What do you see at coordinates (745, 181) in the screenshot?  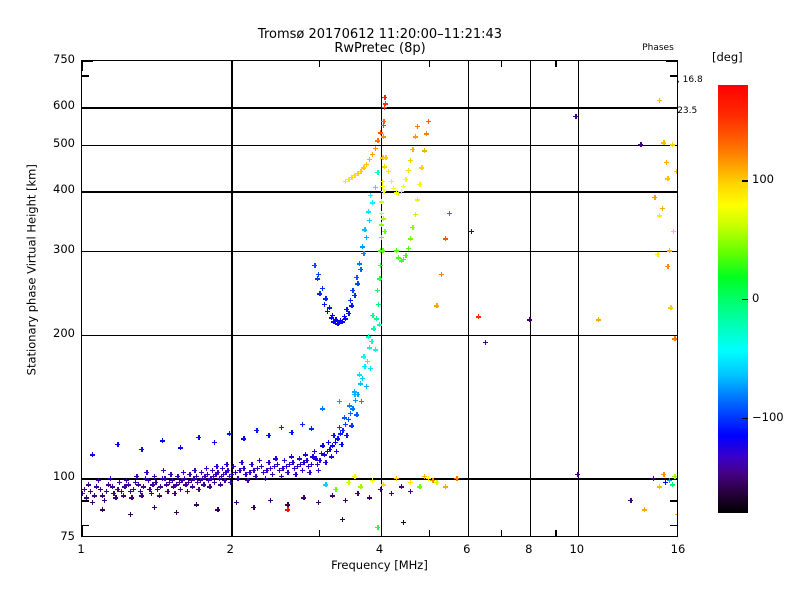 I see `colorbar-tick` at bounding box center [745, 181].